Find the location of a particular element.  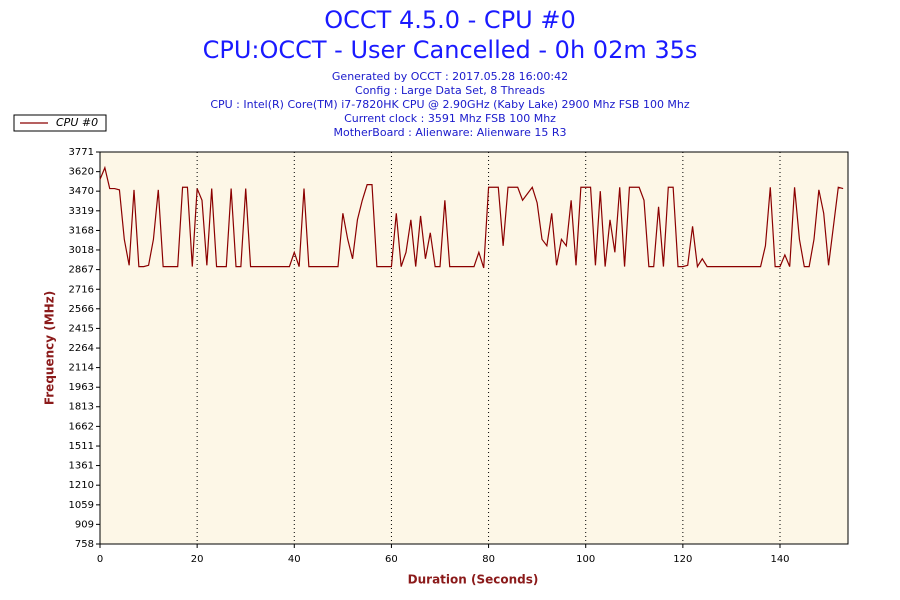

y-tick-label: 3319 is located at coordinates (81, 211).